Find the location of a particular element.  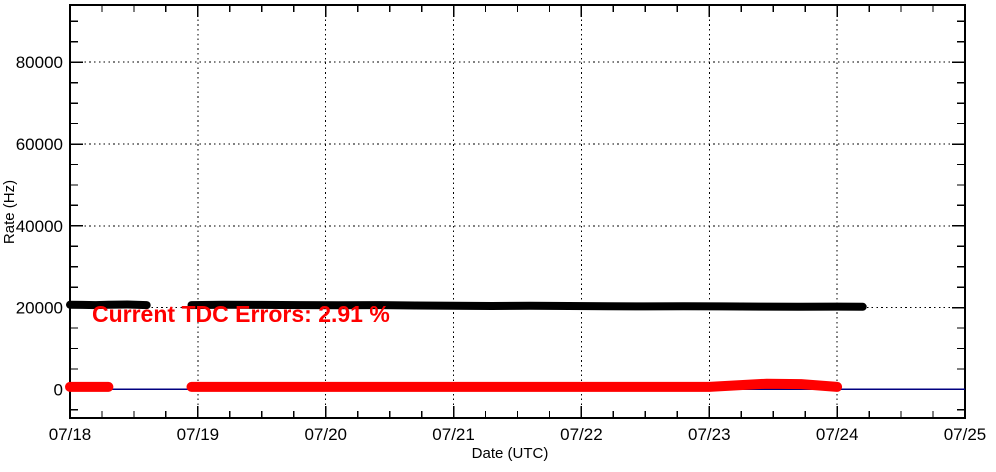

y-tick-label: 60000 is located at coordinates (39, 144).